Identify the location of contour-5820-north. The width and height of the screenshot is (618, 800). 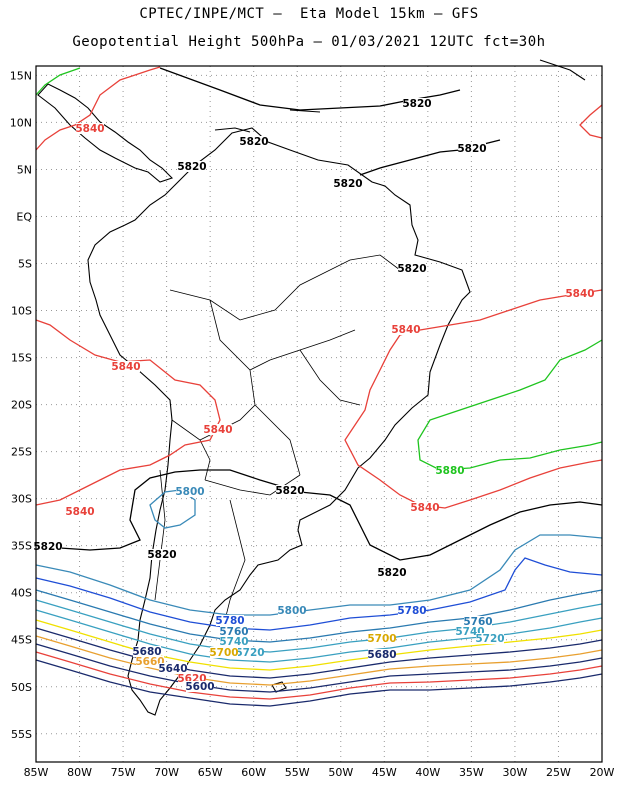
(310, 89).